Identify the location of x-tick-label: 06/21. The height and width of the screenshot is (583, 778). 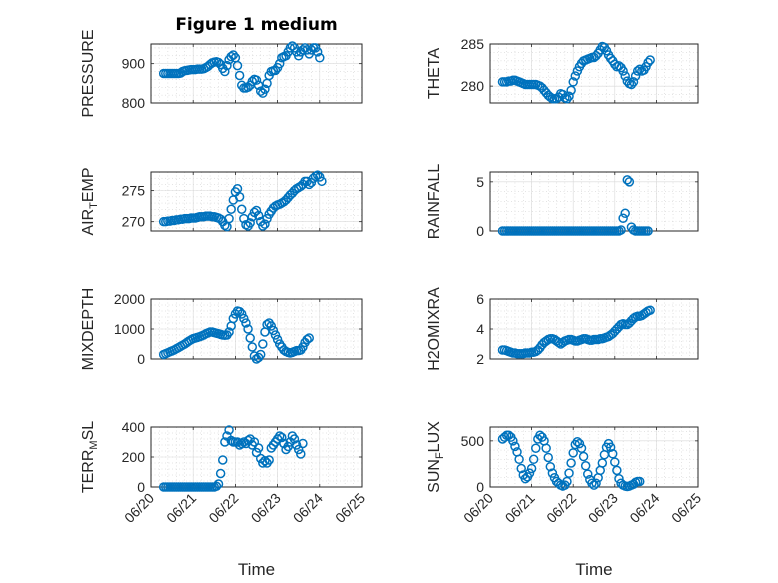
(520, 508).